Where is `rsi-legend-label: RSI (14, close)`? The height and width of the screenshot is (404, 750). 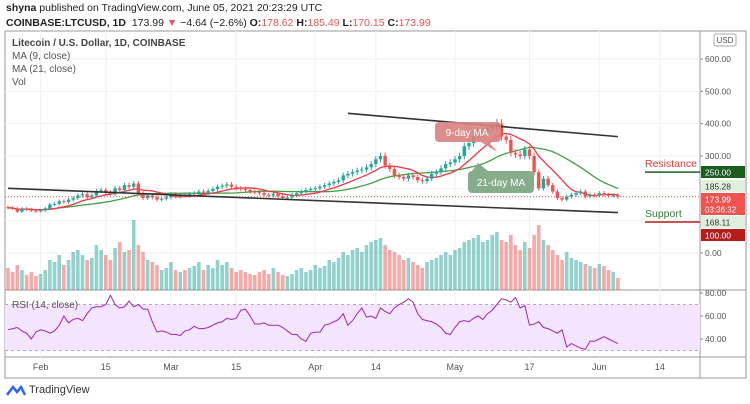 rsi-legend-label: RSI (14, close) is located at coordinates (45, 305).